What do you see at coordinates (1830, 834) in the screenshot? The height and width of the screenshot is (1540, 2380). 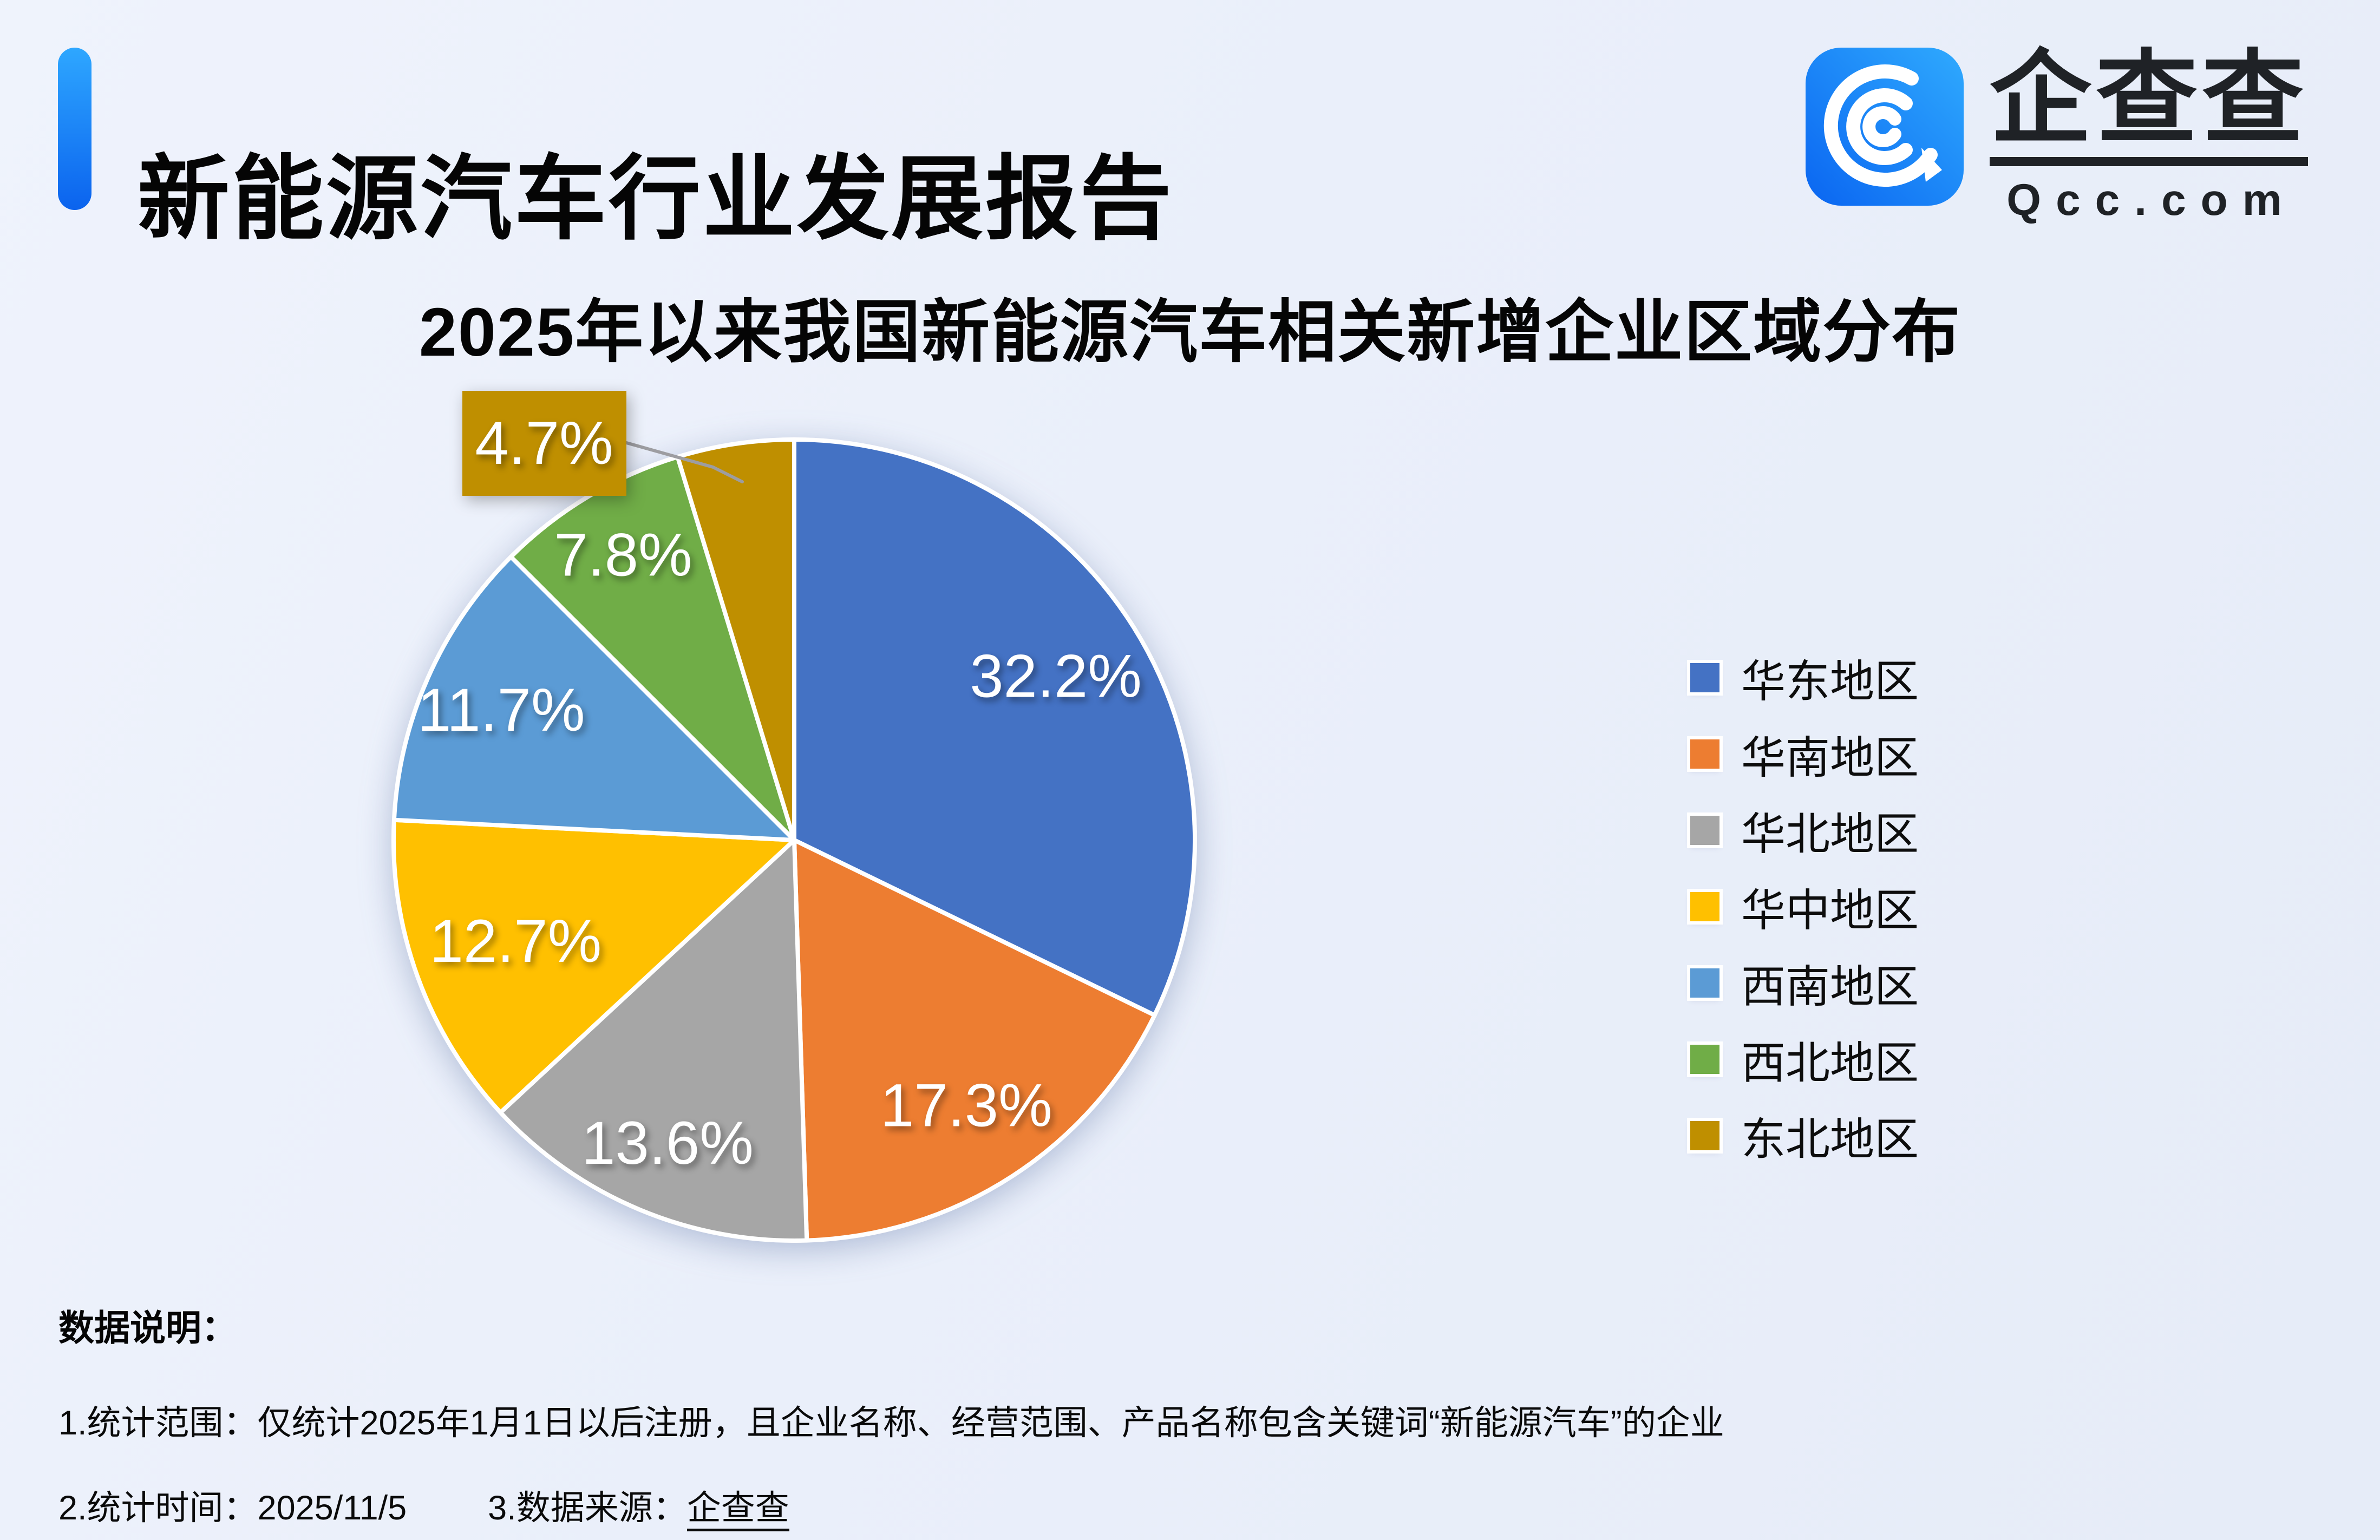 I see `legend-label: 华北地区` at bounding box center [1830, 834].